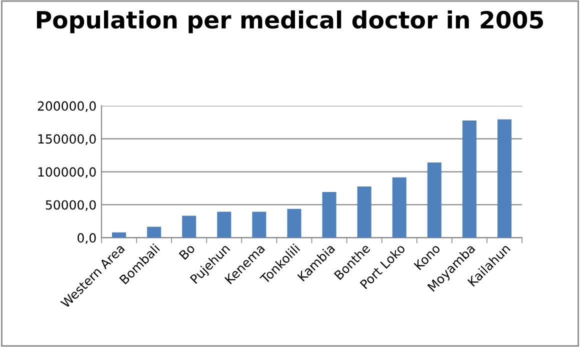  I want to click on chart-title: Population per medical doctor in 2005, so click(290, 22).